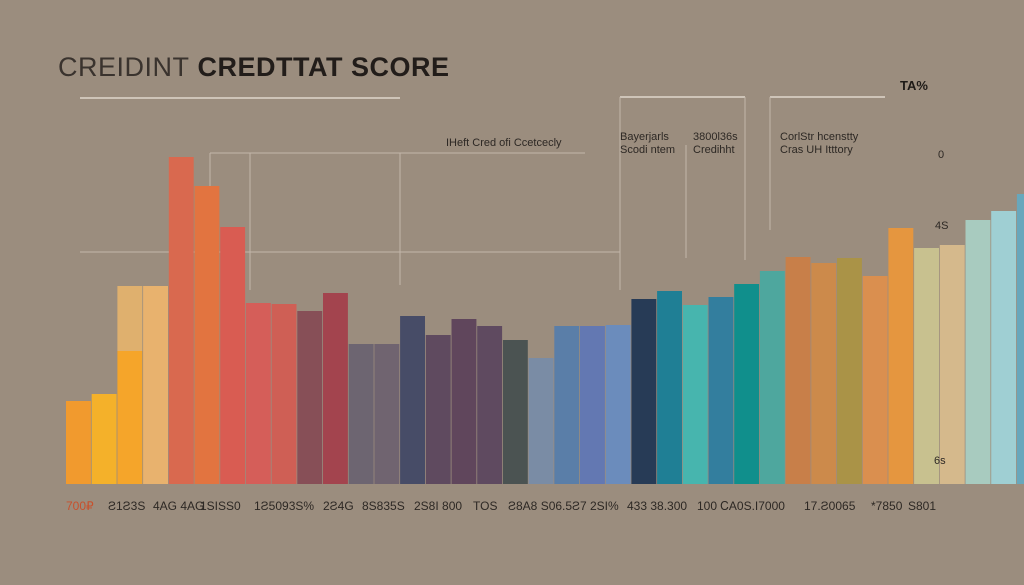  Describe the element at coordinates (940, 461) in the screenshot. I see `y-tick-label: 6s` at that location.